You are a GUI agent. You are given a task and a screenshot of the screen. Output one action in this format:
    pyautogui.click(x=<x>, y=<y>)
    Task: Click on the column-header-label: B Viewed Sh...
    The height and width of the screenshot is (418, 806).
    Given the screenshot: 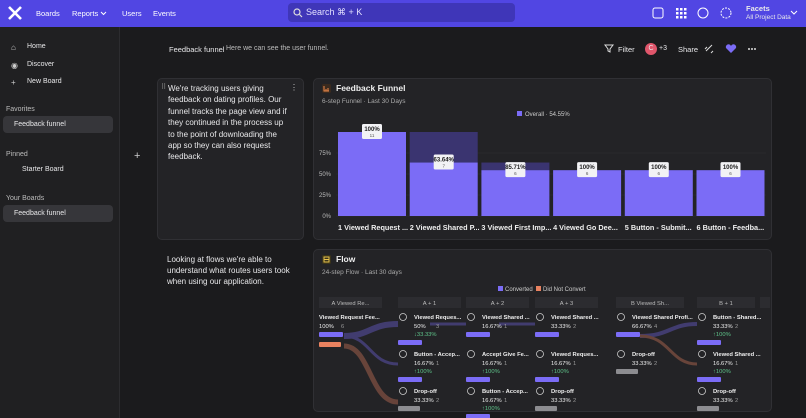 What is the action you would take?
    pyautogui.click(x=650, y=304)
    